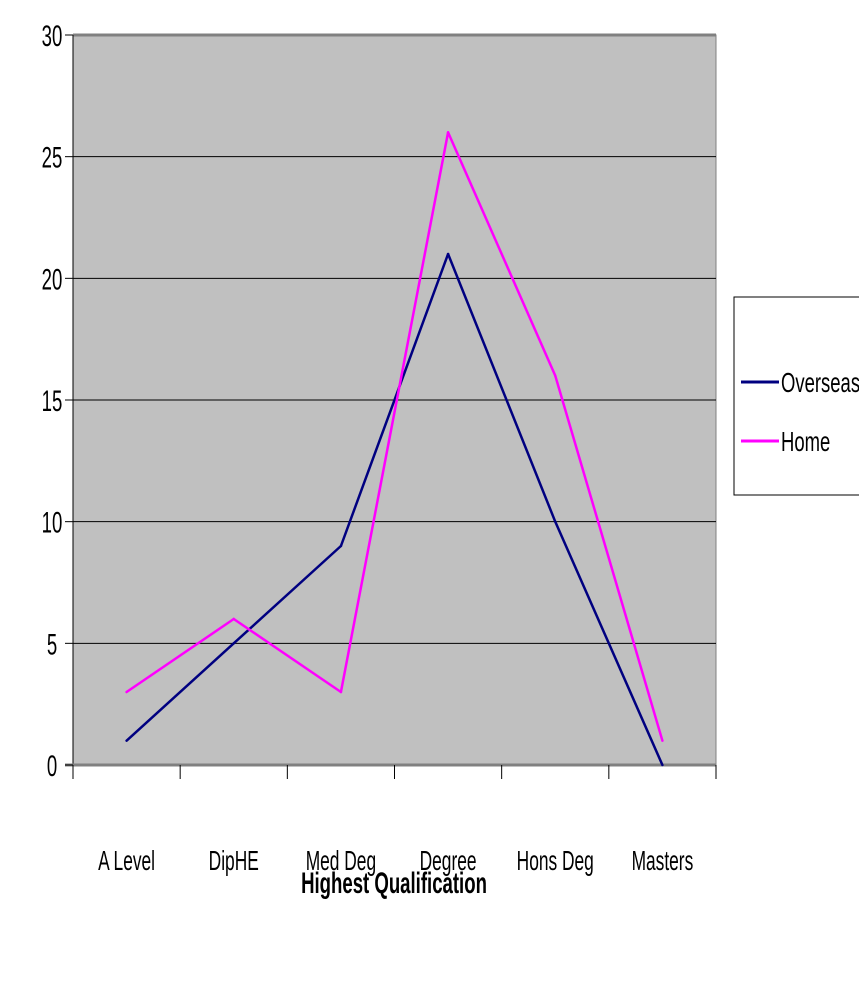  Describe the element at coordinates (448, 860) in the screenshot. I see `x-tick-label: Degree` at that location.